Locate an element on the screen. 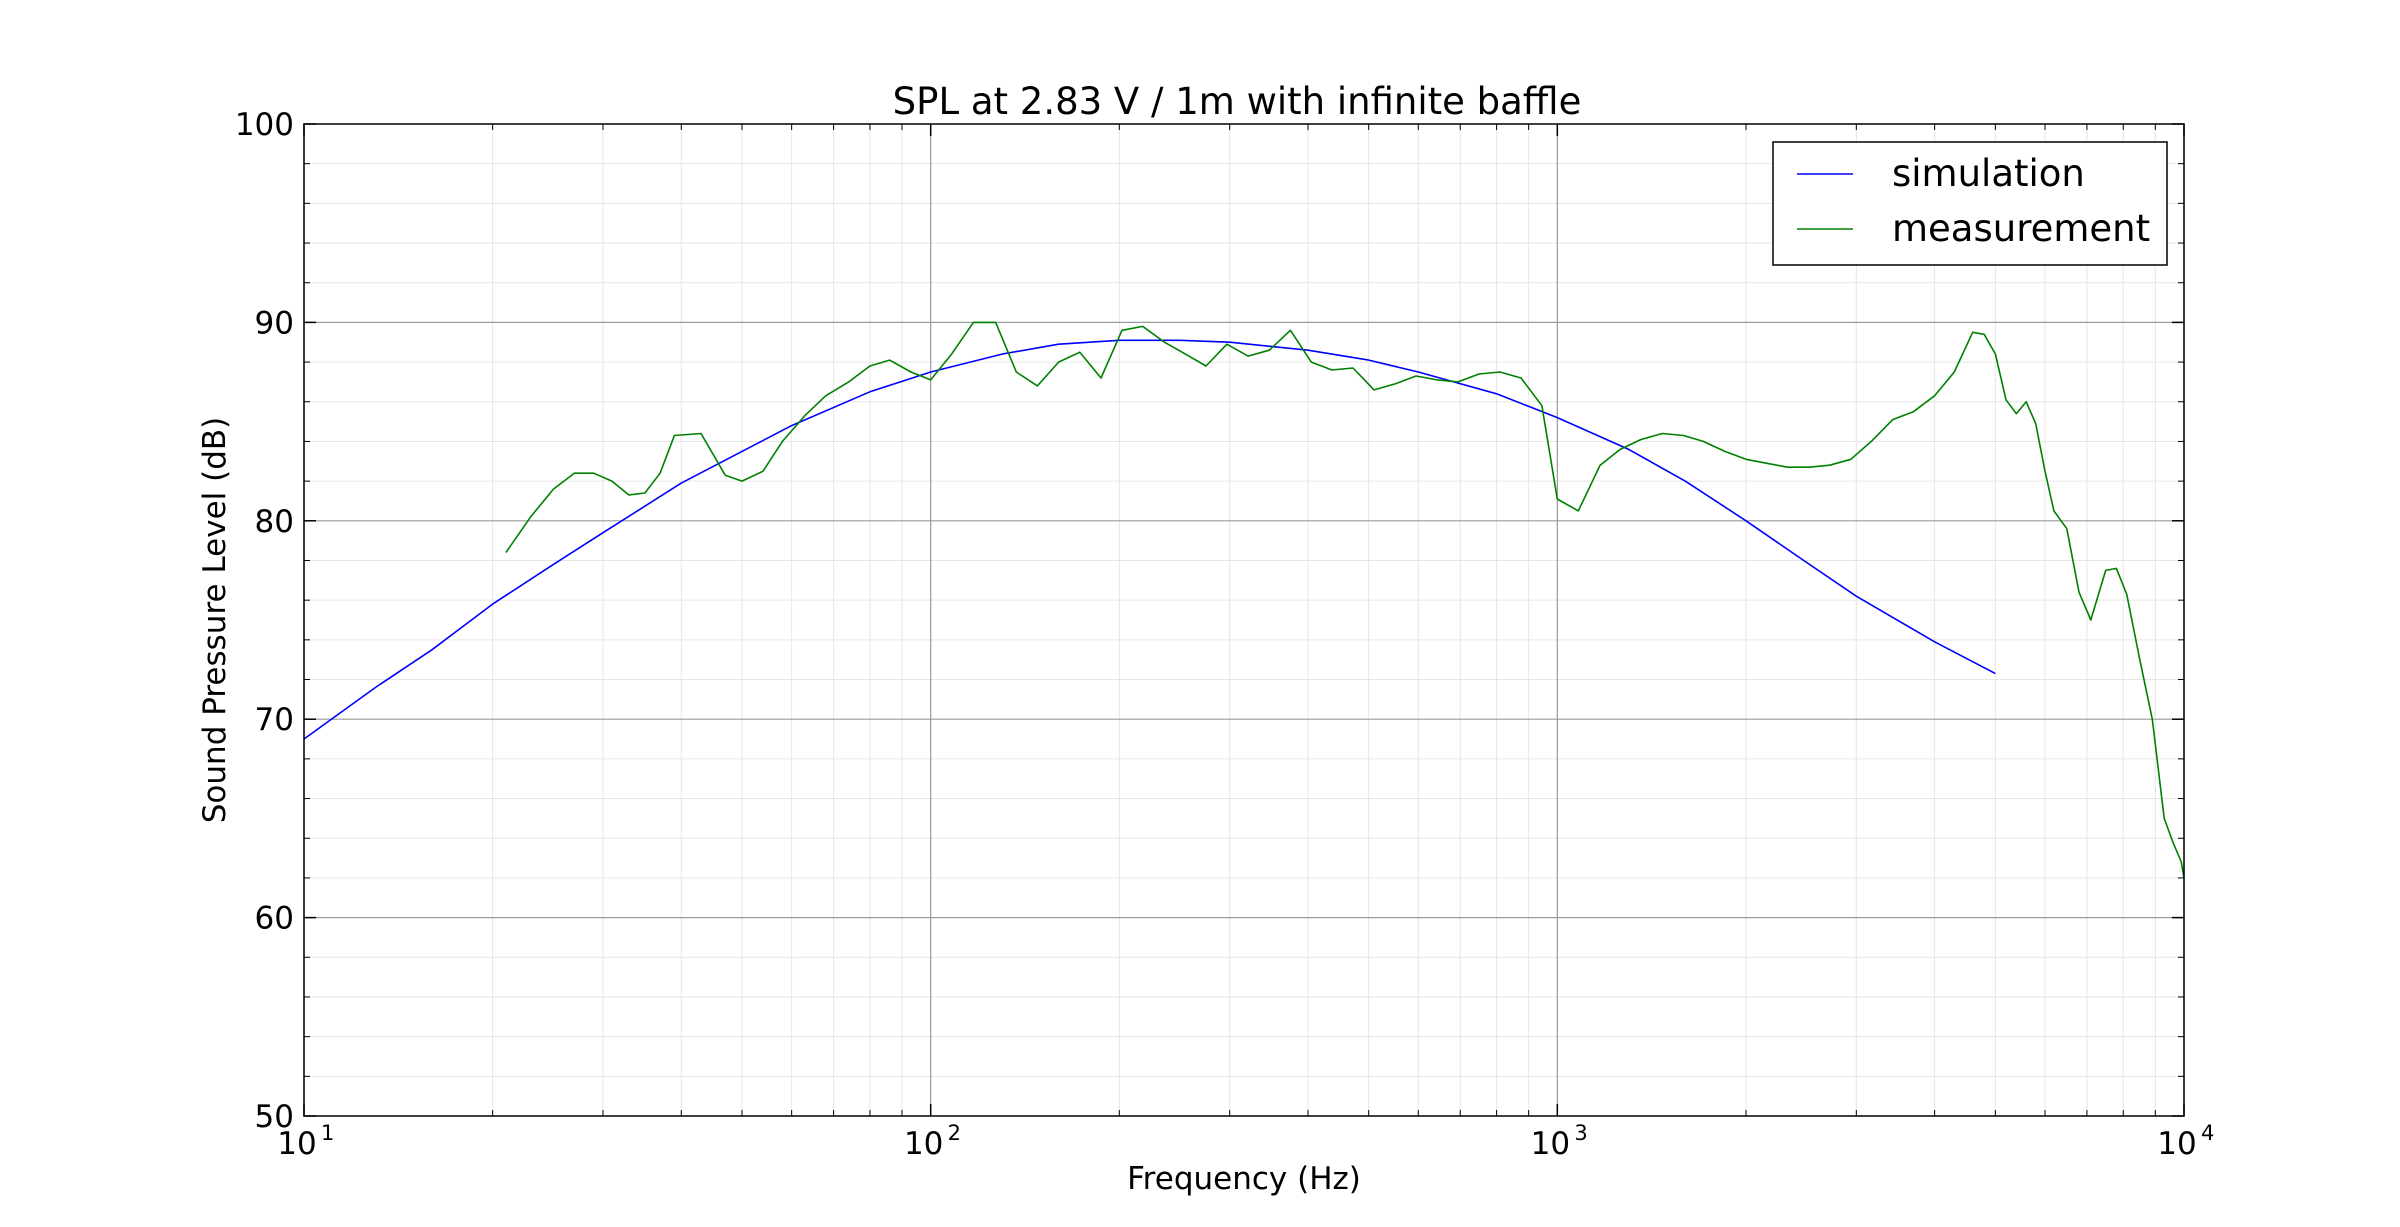 Image resolution: width=2400 pixels, height=1227 pixels. x-tick-label: 10 2 is located at coordinates (932, 1141).